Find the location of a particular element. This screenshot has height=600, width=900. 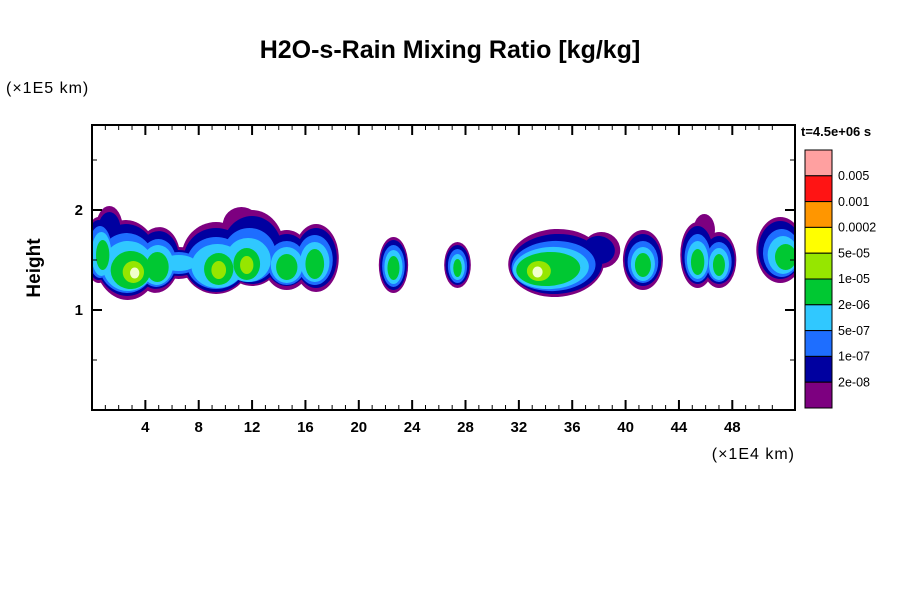

colorbar-level-label: 5e-05 is located at coordinates (854, 253).